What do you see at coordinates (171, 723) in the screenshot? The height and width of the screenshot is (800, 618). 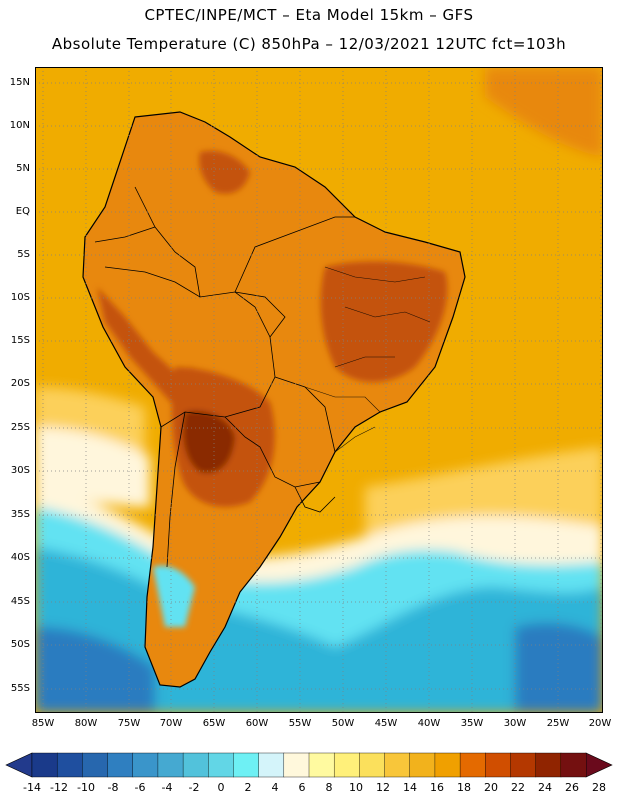 I see `lon-label: 70W` at bounding box center [171, 723].